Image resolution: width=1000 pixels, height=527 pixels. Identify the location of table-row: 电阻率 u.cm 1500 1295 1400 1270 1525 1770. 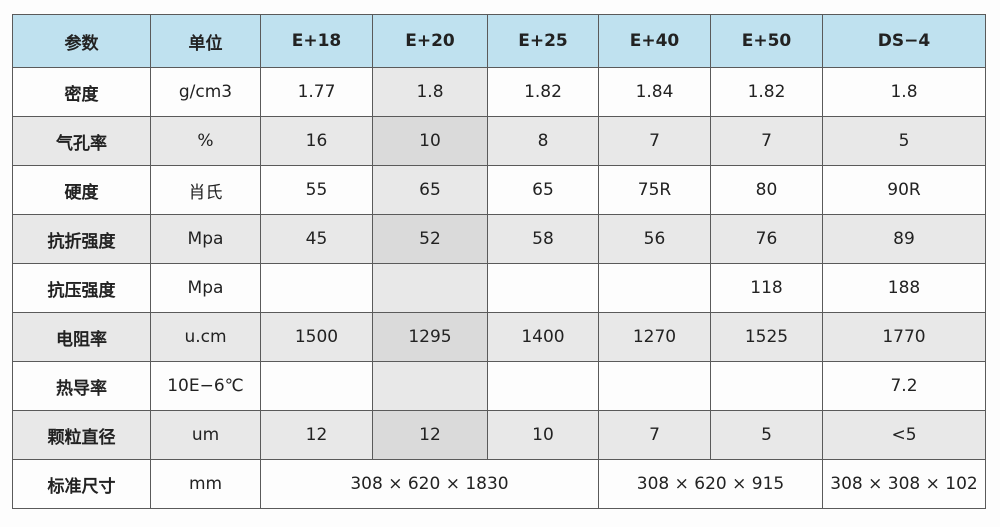
(499, 337).